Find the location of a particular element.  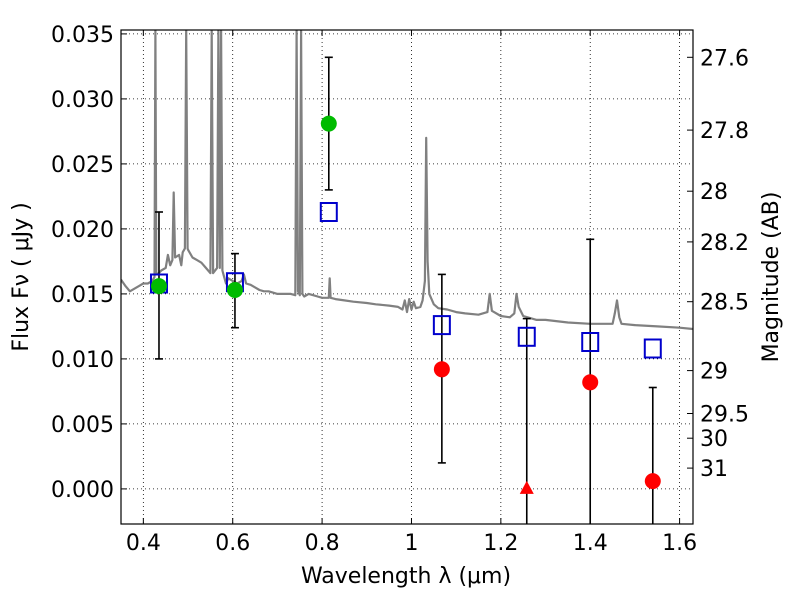

right-tick-layer: 27.6 27.8 28 28.2 28.5 29 29.530 31 is located at coordinates (718, 264).